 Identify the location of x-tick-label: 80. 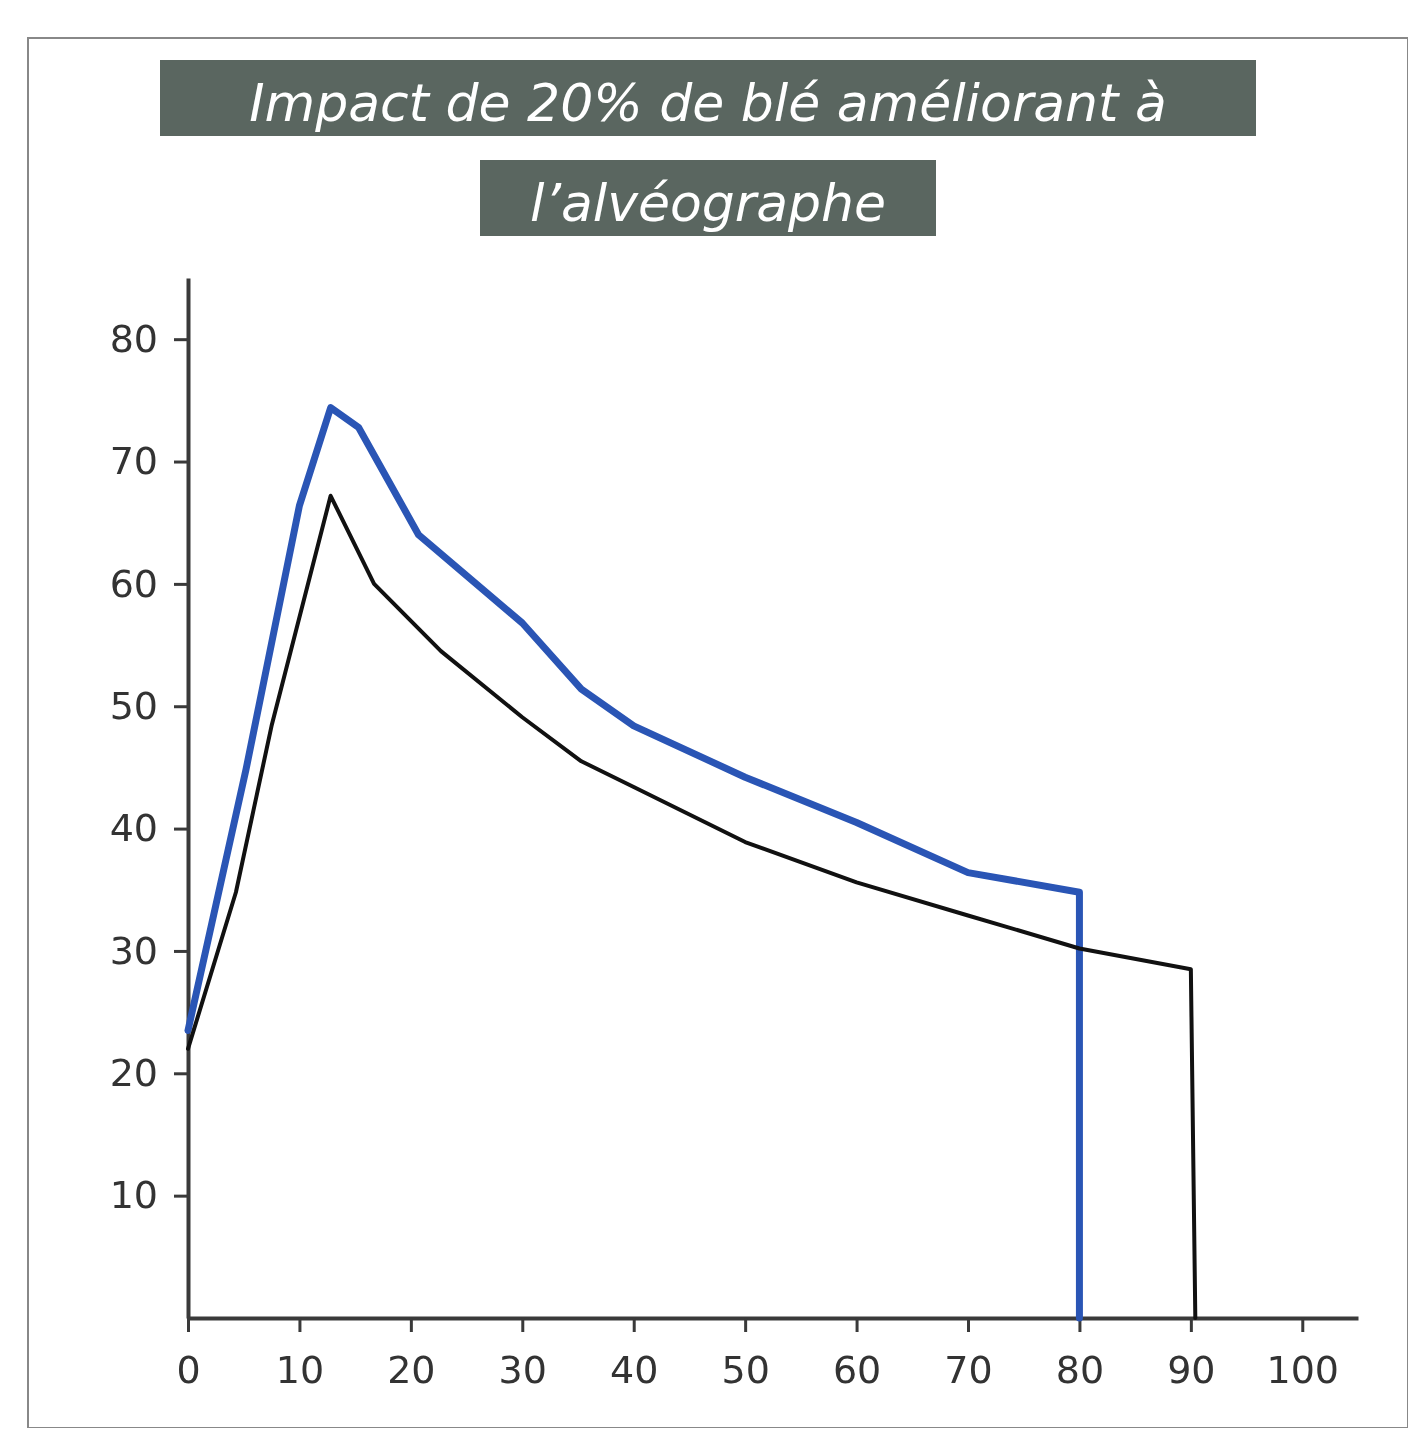
(1080, 1369).